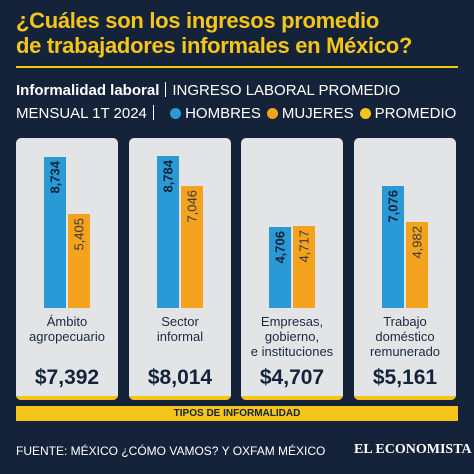 The image size is (474, 474). Describe the element at coordinates (237, 67) in the screenshot. I see `title-rule` at that location.